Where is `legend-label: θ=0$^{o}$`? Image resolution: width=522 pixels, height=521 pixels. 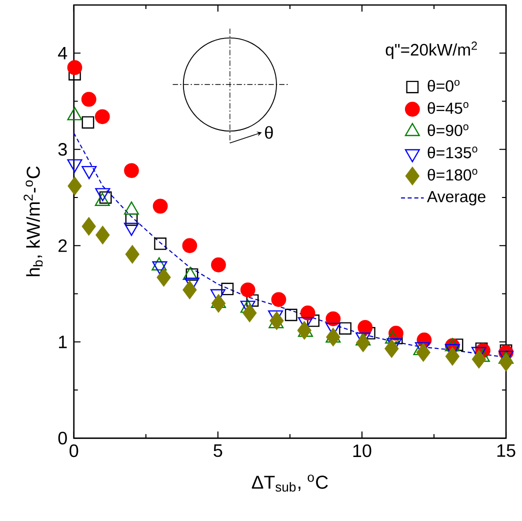
legend-label: θ=0$^{o}$ is located at coordinates (444, 86).